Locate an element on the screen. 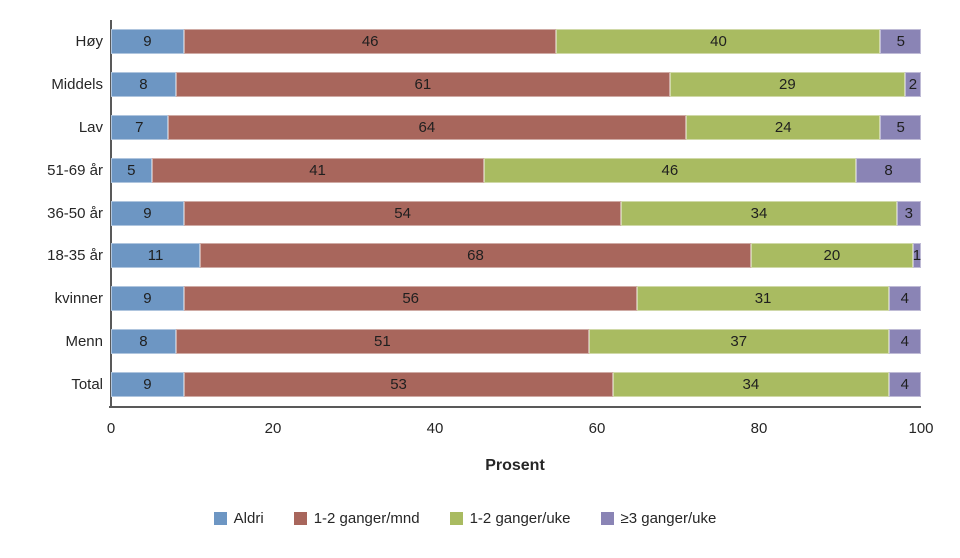 The height and width of the screenshot is (558, 960). legend-item: 1-2 ganger/mnd is located at coordinates (356, 518).